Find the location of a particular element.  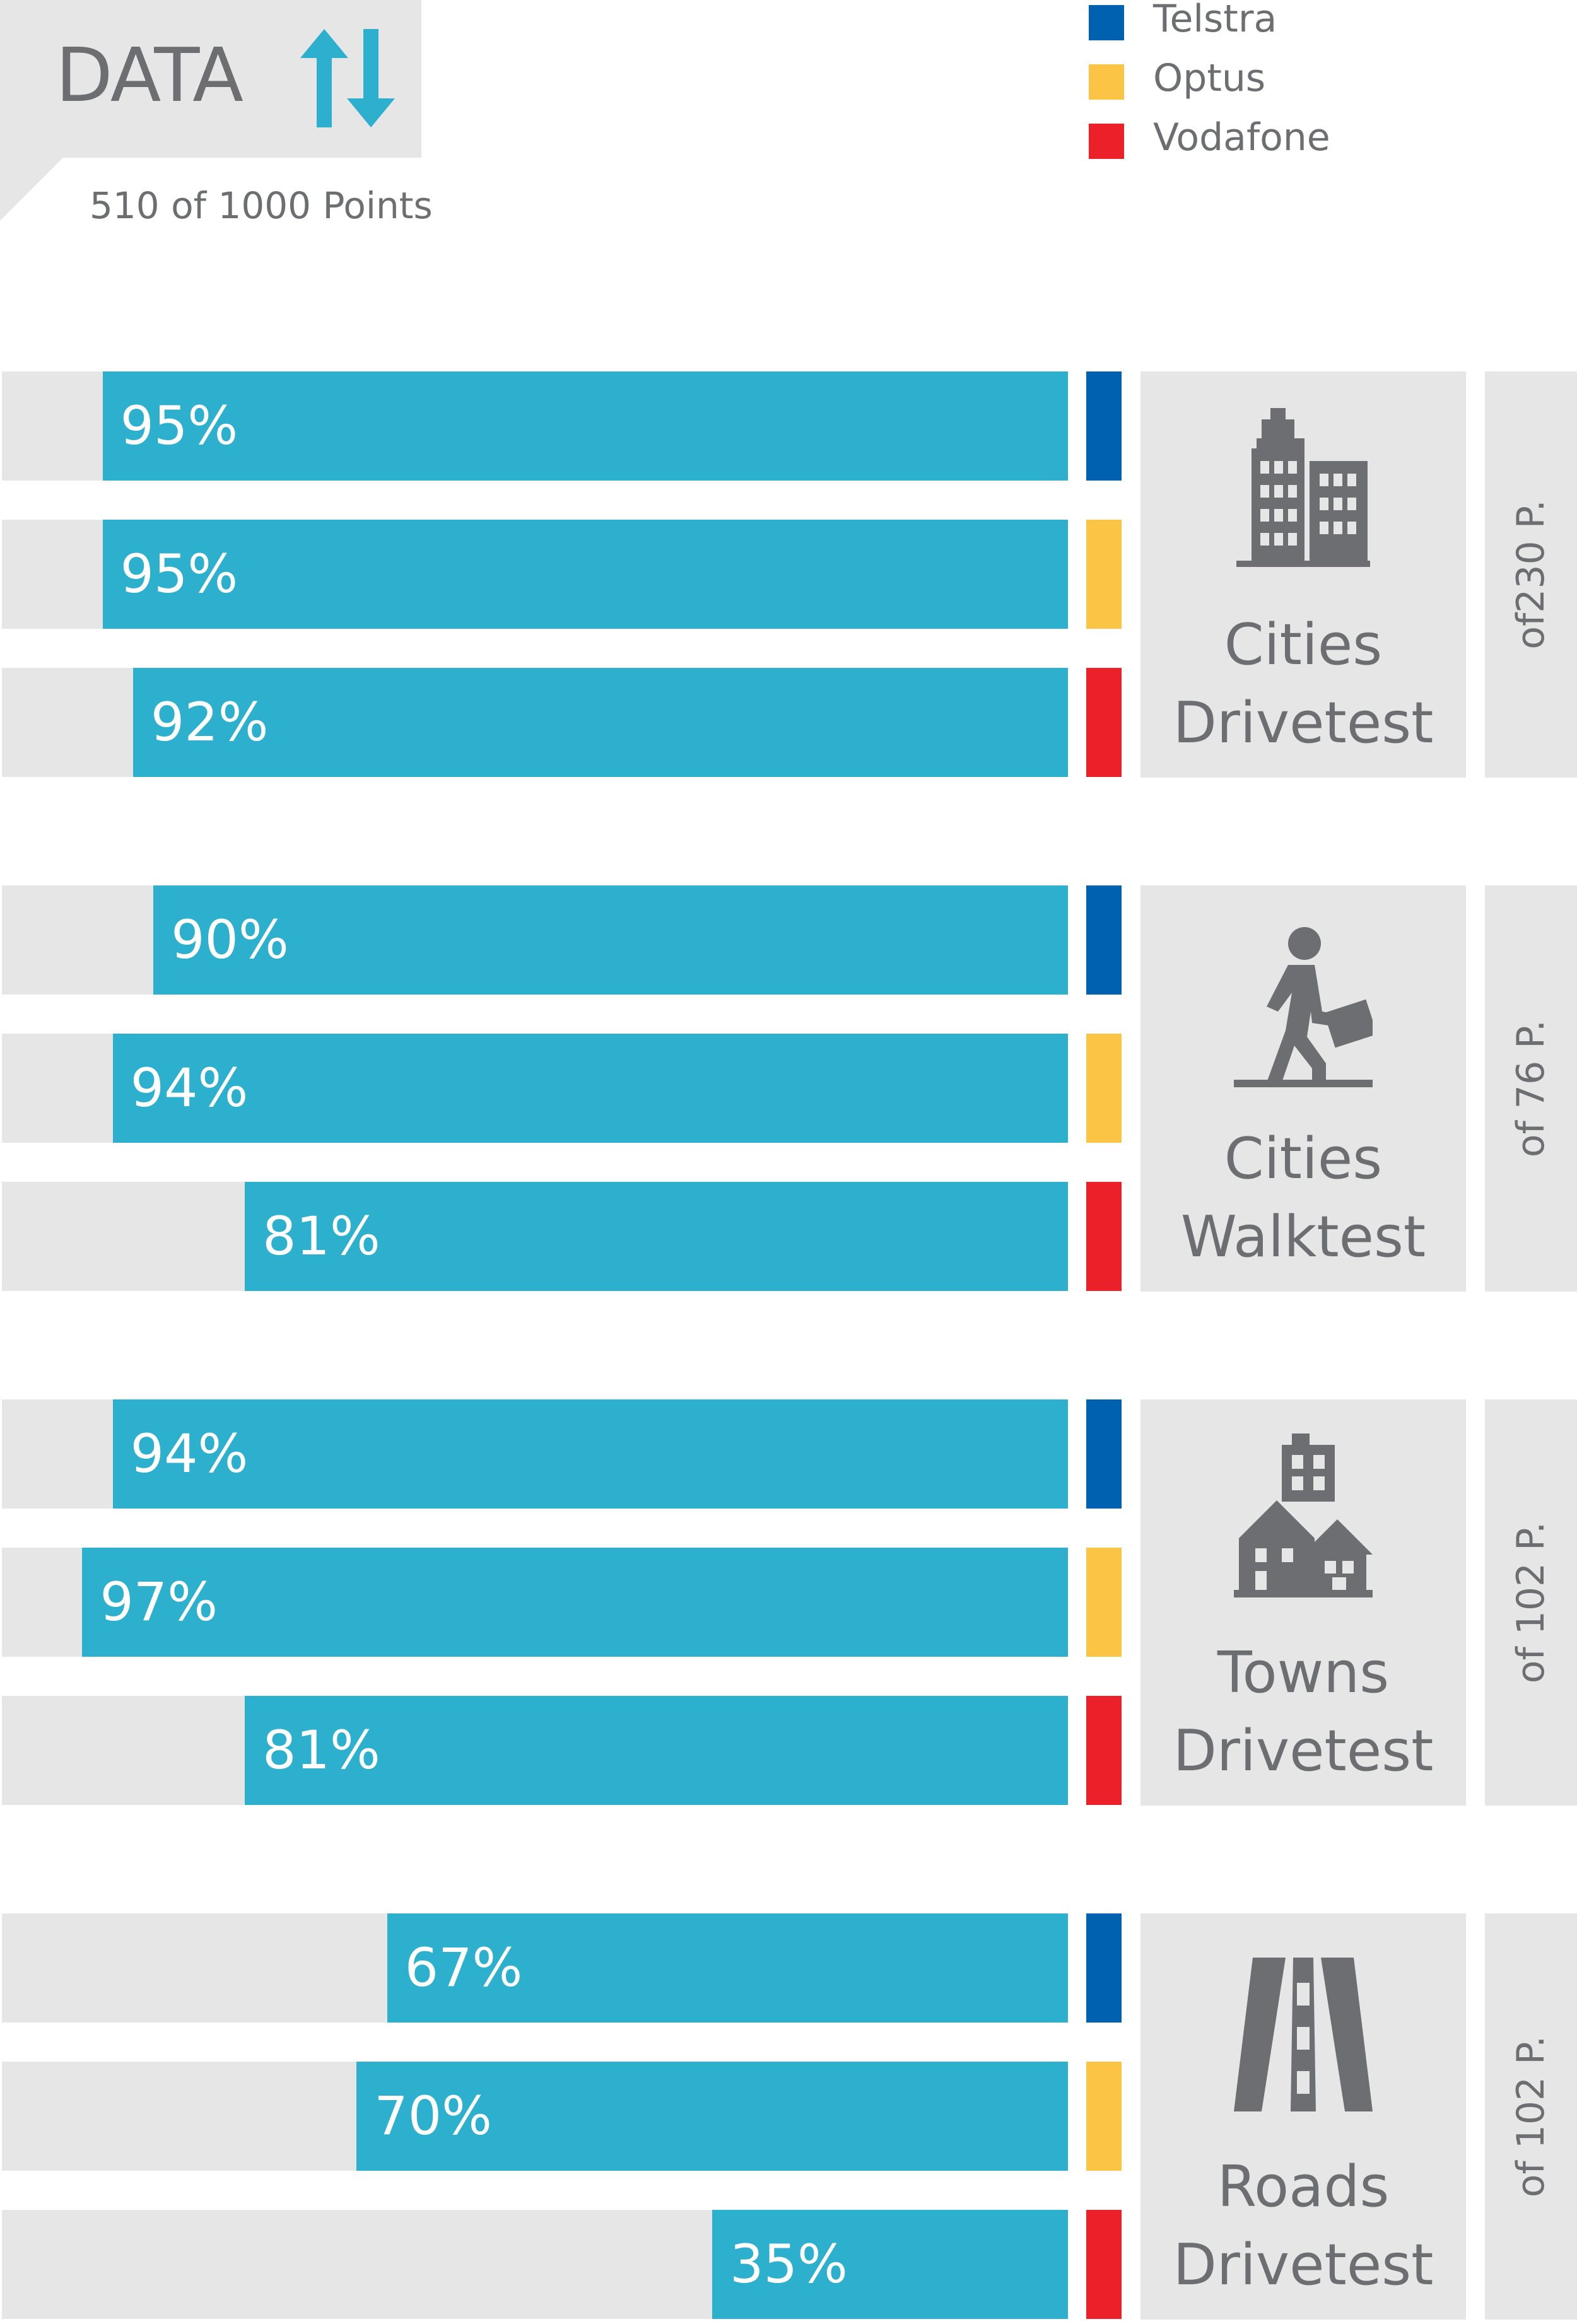

points-panel: of 76 P. is located at coordinates (1531, 1088).